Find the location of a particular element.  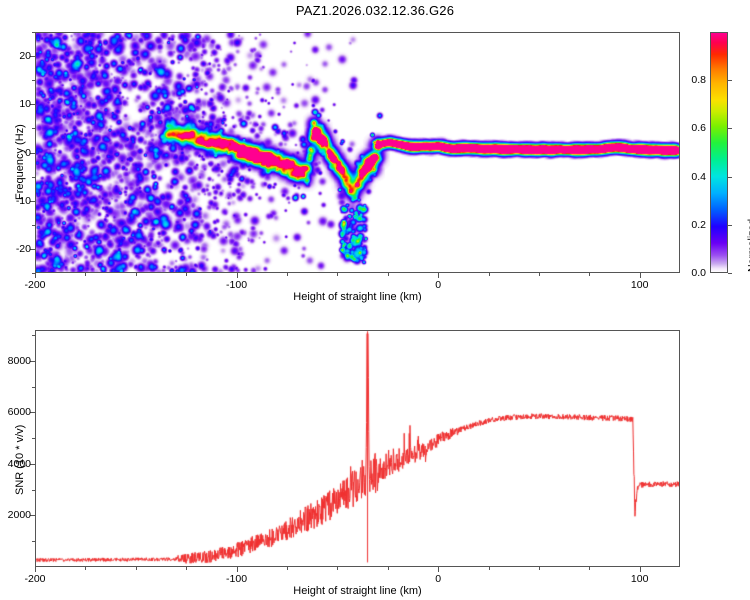

y-tick-label: 0 is located at coordinates (28, 152).